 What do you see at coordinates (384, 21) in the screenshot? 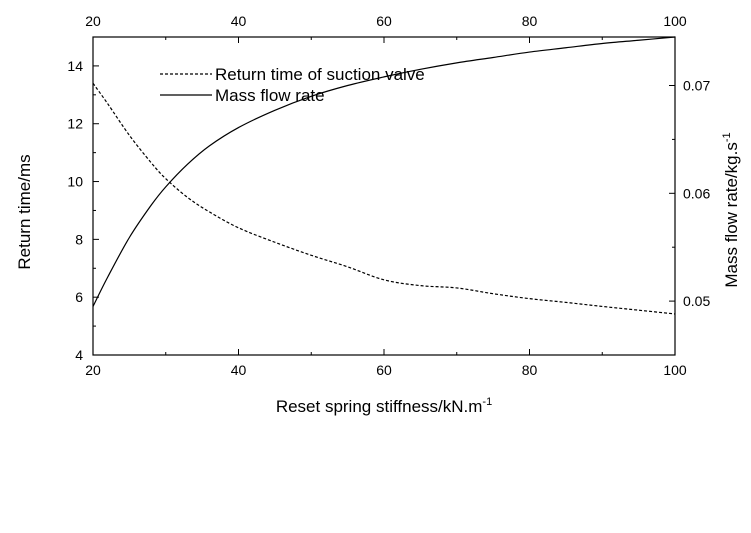
I see `x-tick-label-top: 60` at bounding box center [384, 21].